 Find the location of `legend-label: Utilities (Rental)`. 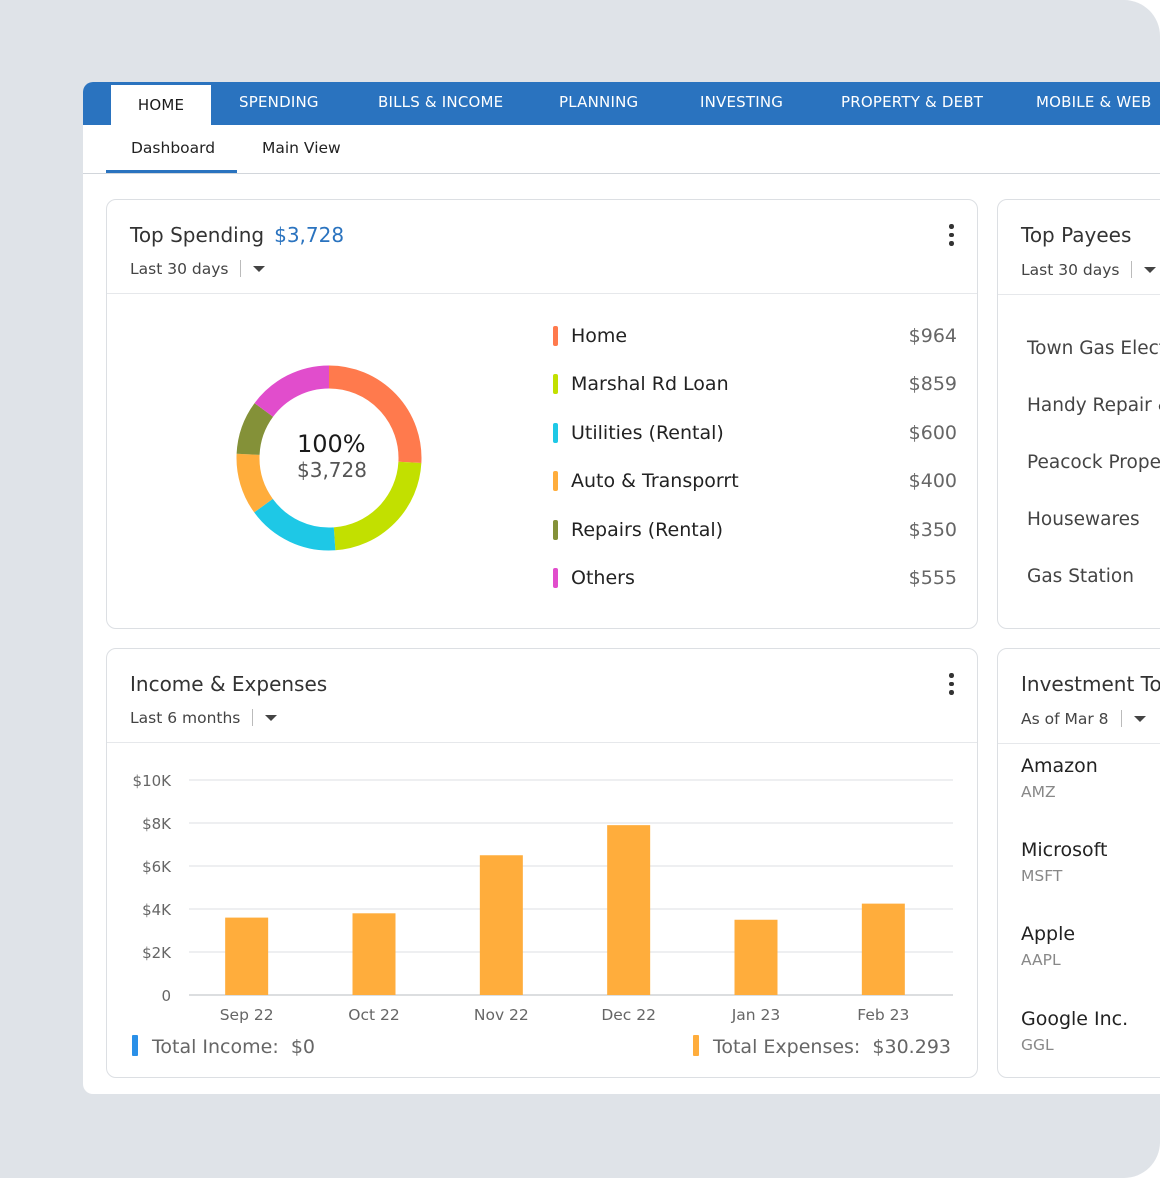

legend-label: Utilities (Rental) is located at coordinates (647, 433).